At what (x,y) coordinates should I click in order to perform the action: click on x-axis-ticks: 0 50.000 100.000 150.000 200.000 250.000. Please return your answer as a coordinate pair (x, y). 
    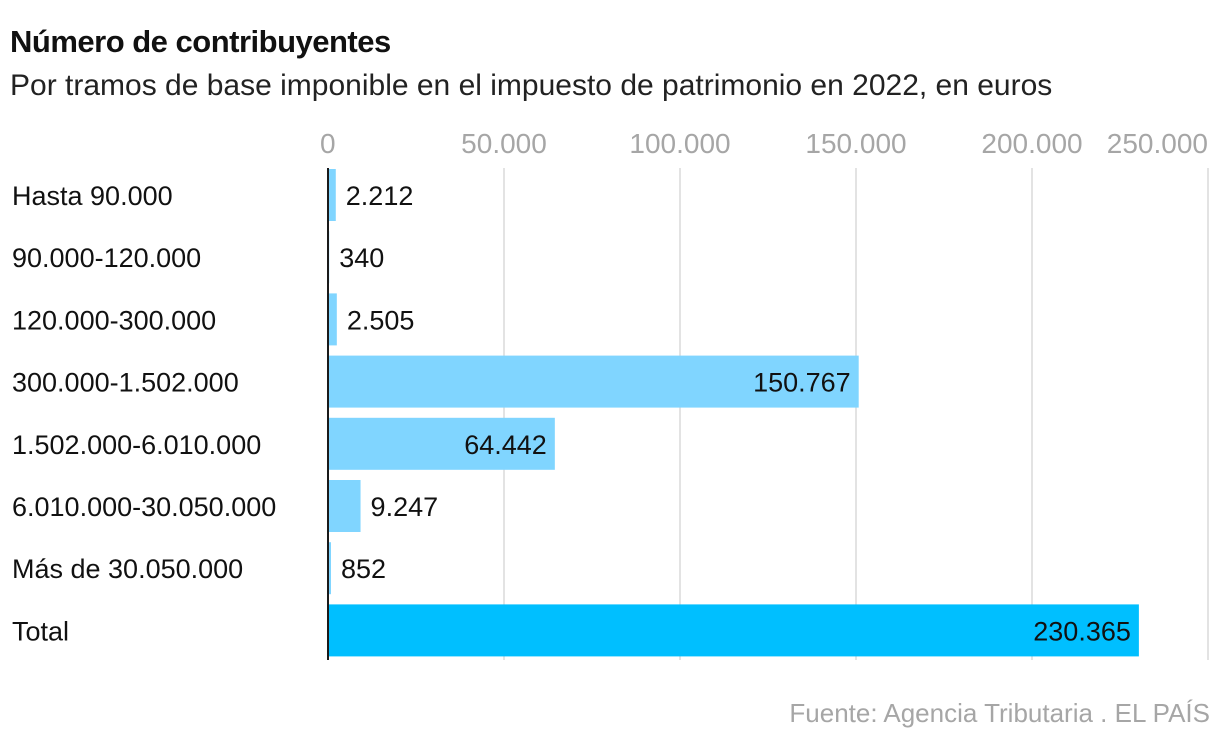
    Looking at the image, I should click on (764, 143).